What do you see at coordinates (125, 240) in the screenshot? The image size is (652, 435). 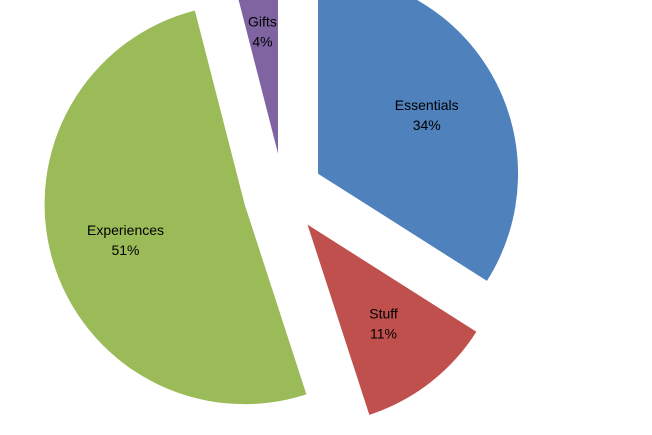 I see `slice-label-experiences: Experiences 51%` at bounding box center [125, 240].